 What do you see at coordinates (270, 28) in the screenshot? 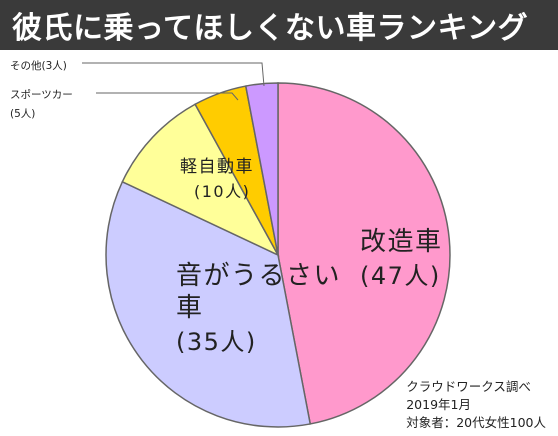
I see `page-title: 彼氏に乗ってほしくない車ランキング` at bounding box center [270, 28].